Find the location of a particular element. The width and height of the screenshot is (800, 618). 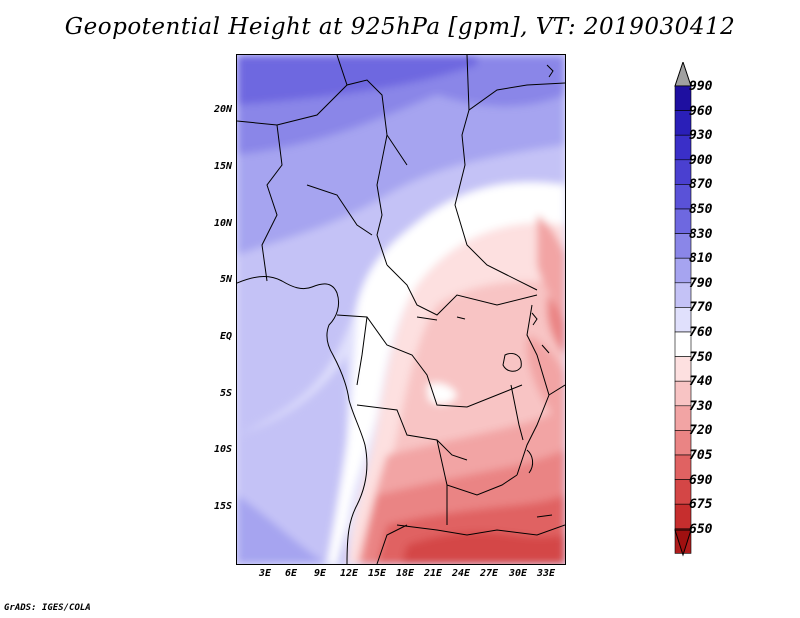

colorbar-bottom-arrow is located at coordinates (683, 543).